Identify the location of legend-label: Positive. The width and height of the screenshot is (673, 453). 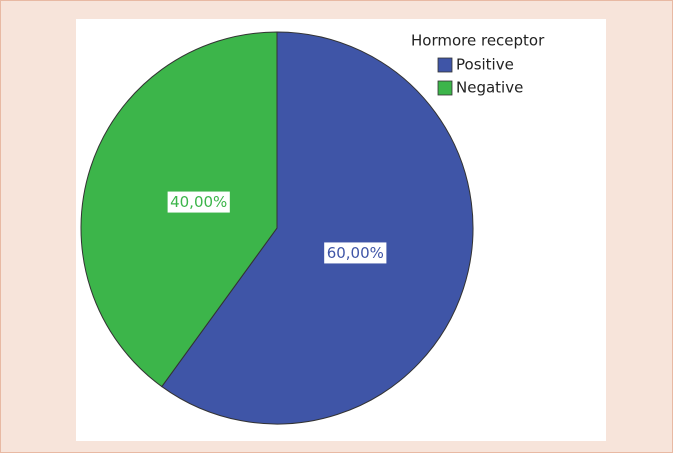
(485, 65).